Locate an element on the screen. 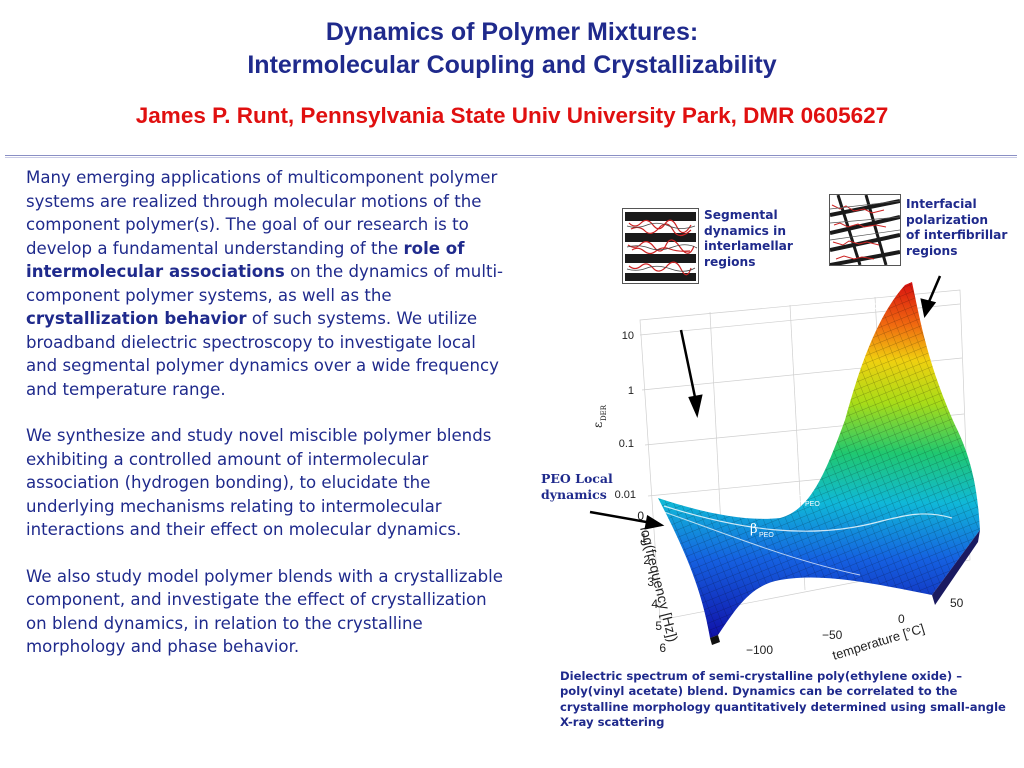 The image size is (1024, 768). peo-local-arrow-shaft is located at coordinates (621, 517).